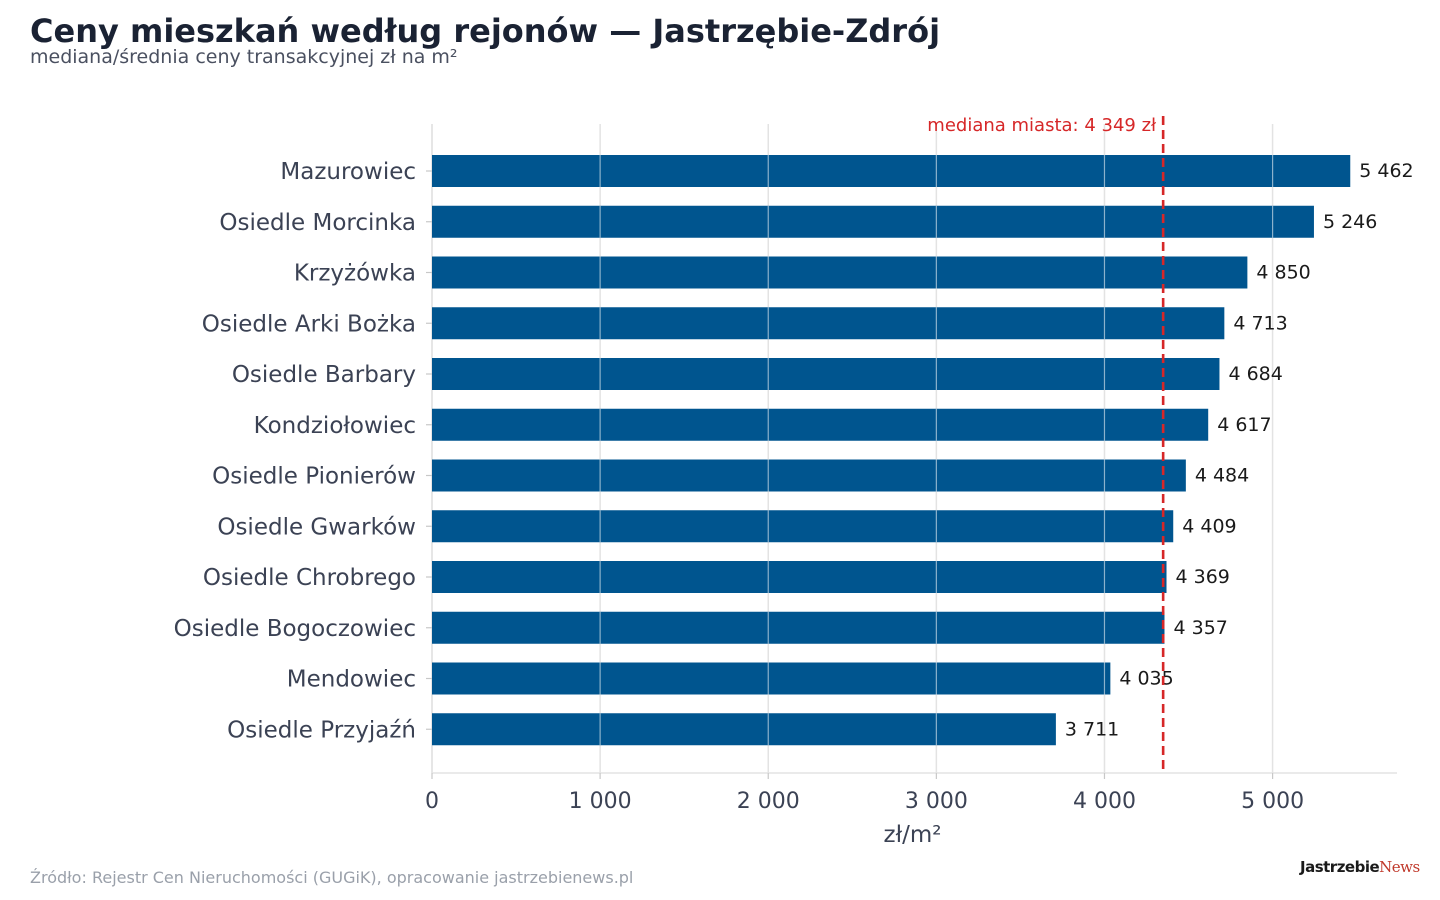  I want to click on category-label: Osiedle Barbary, so click(324, 375).